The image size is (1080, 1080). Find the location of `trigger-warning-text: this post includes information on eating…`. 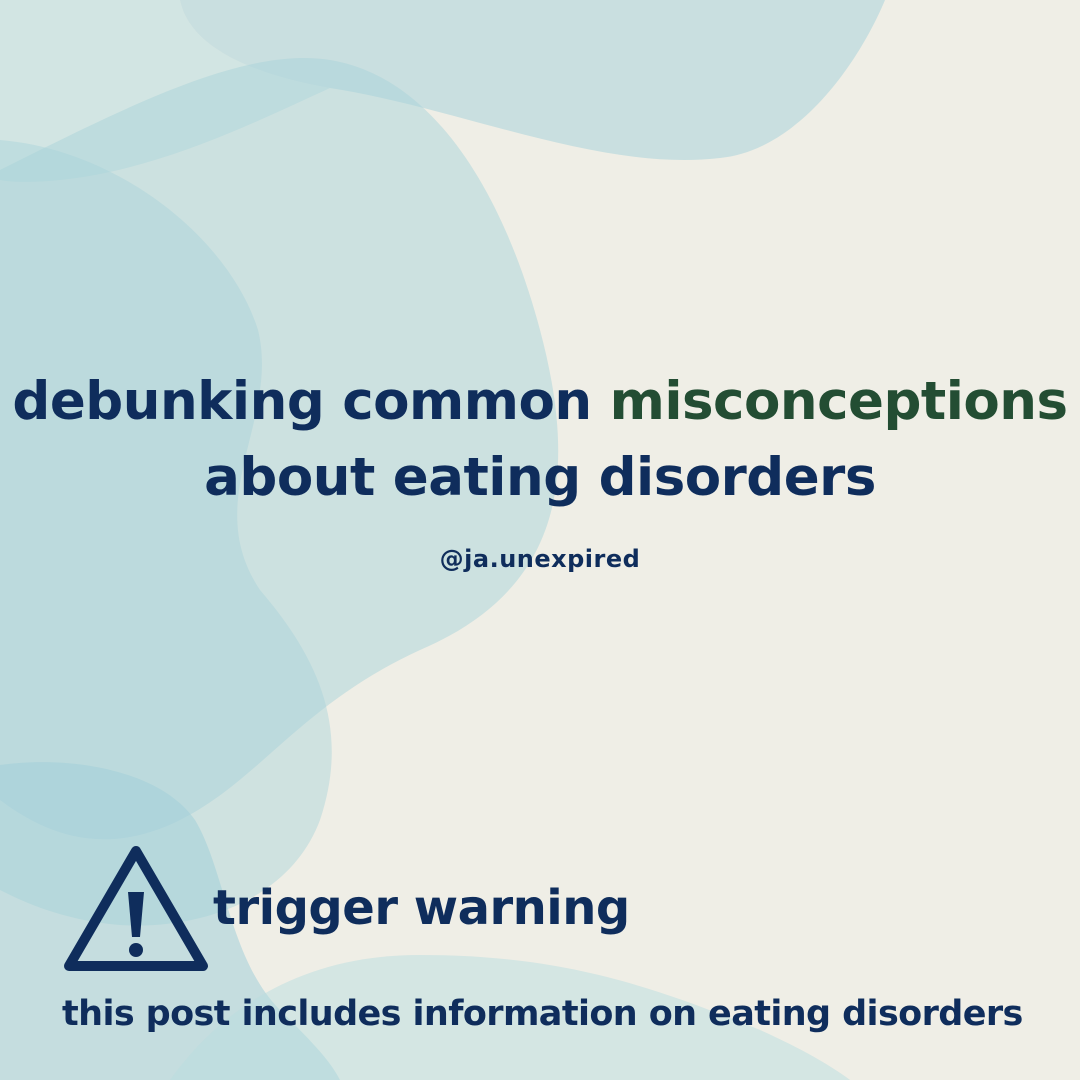

trigger-warning-text: this post includes information on eating… is located at coordinates (542, 1014).